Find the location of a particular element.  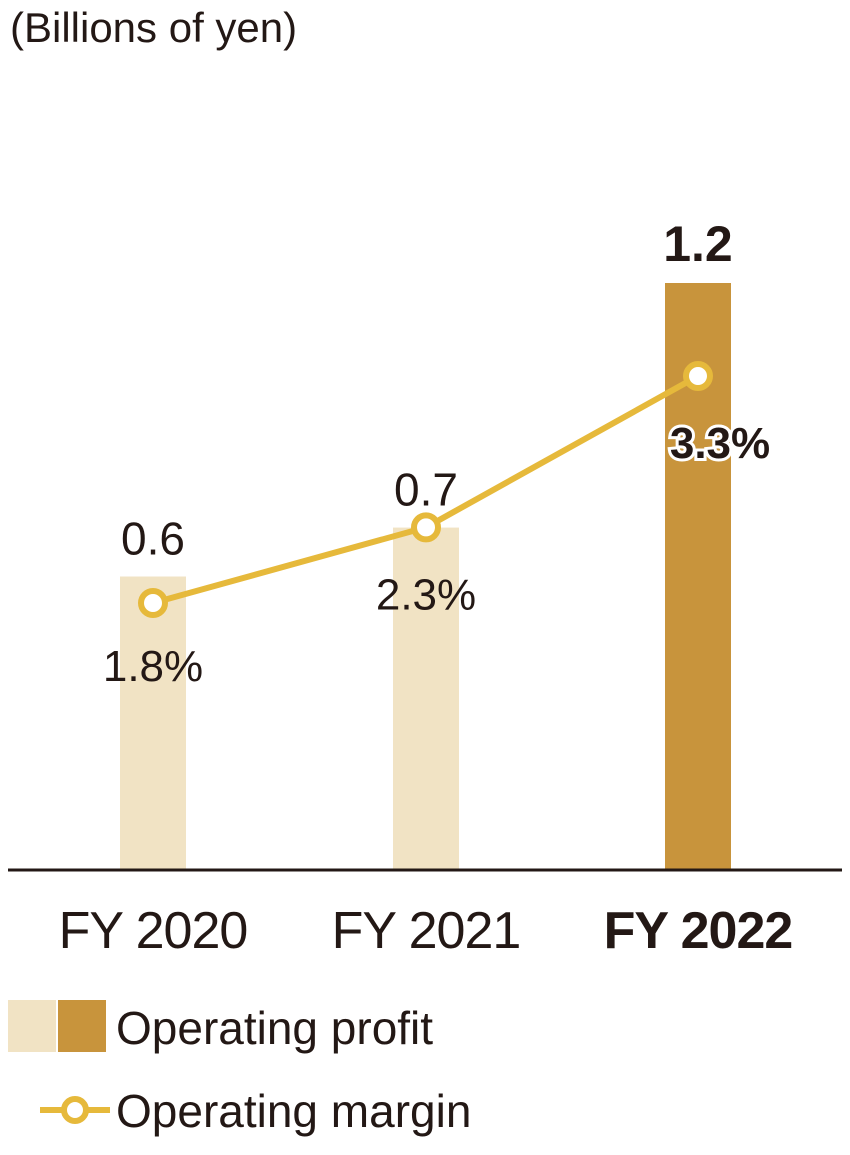

legend-line-dot is located at coordinates (75, 1110).